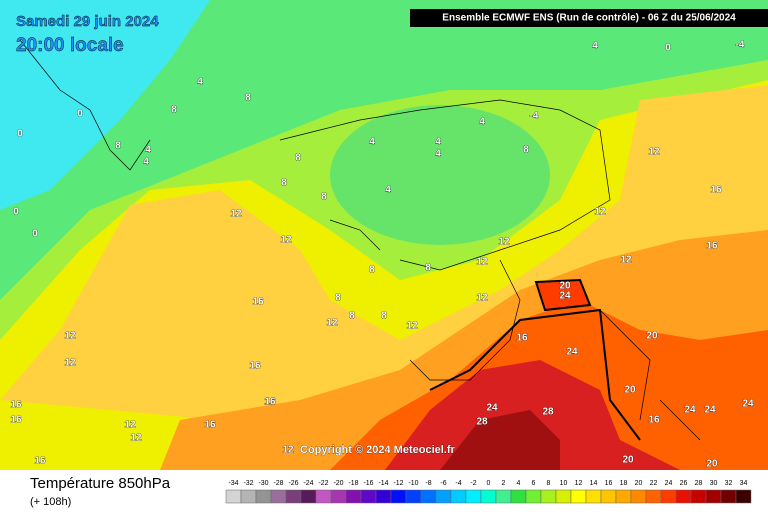 This screenshot has height=512, width=768. Describe the element at coordinates (549, 483) in the screenshot. I see `colorbar-label: 8` at that location.